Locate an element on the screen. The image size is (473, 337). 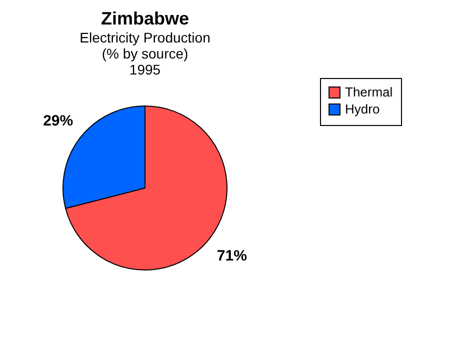
legend-label: Thermal is located at coordinates (369, 92).